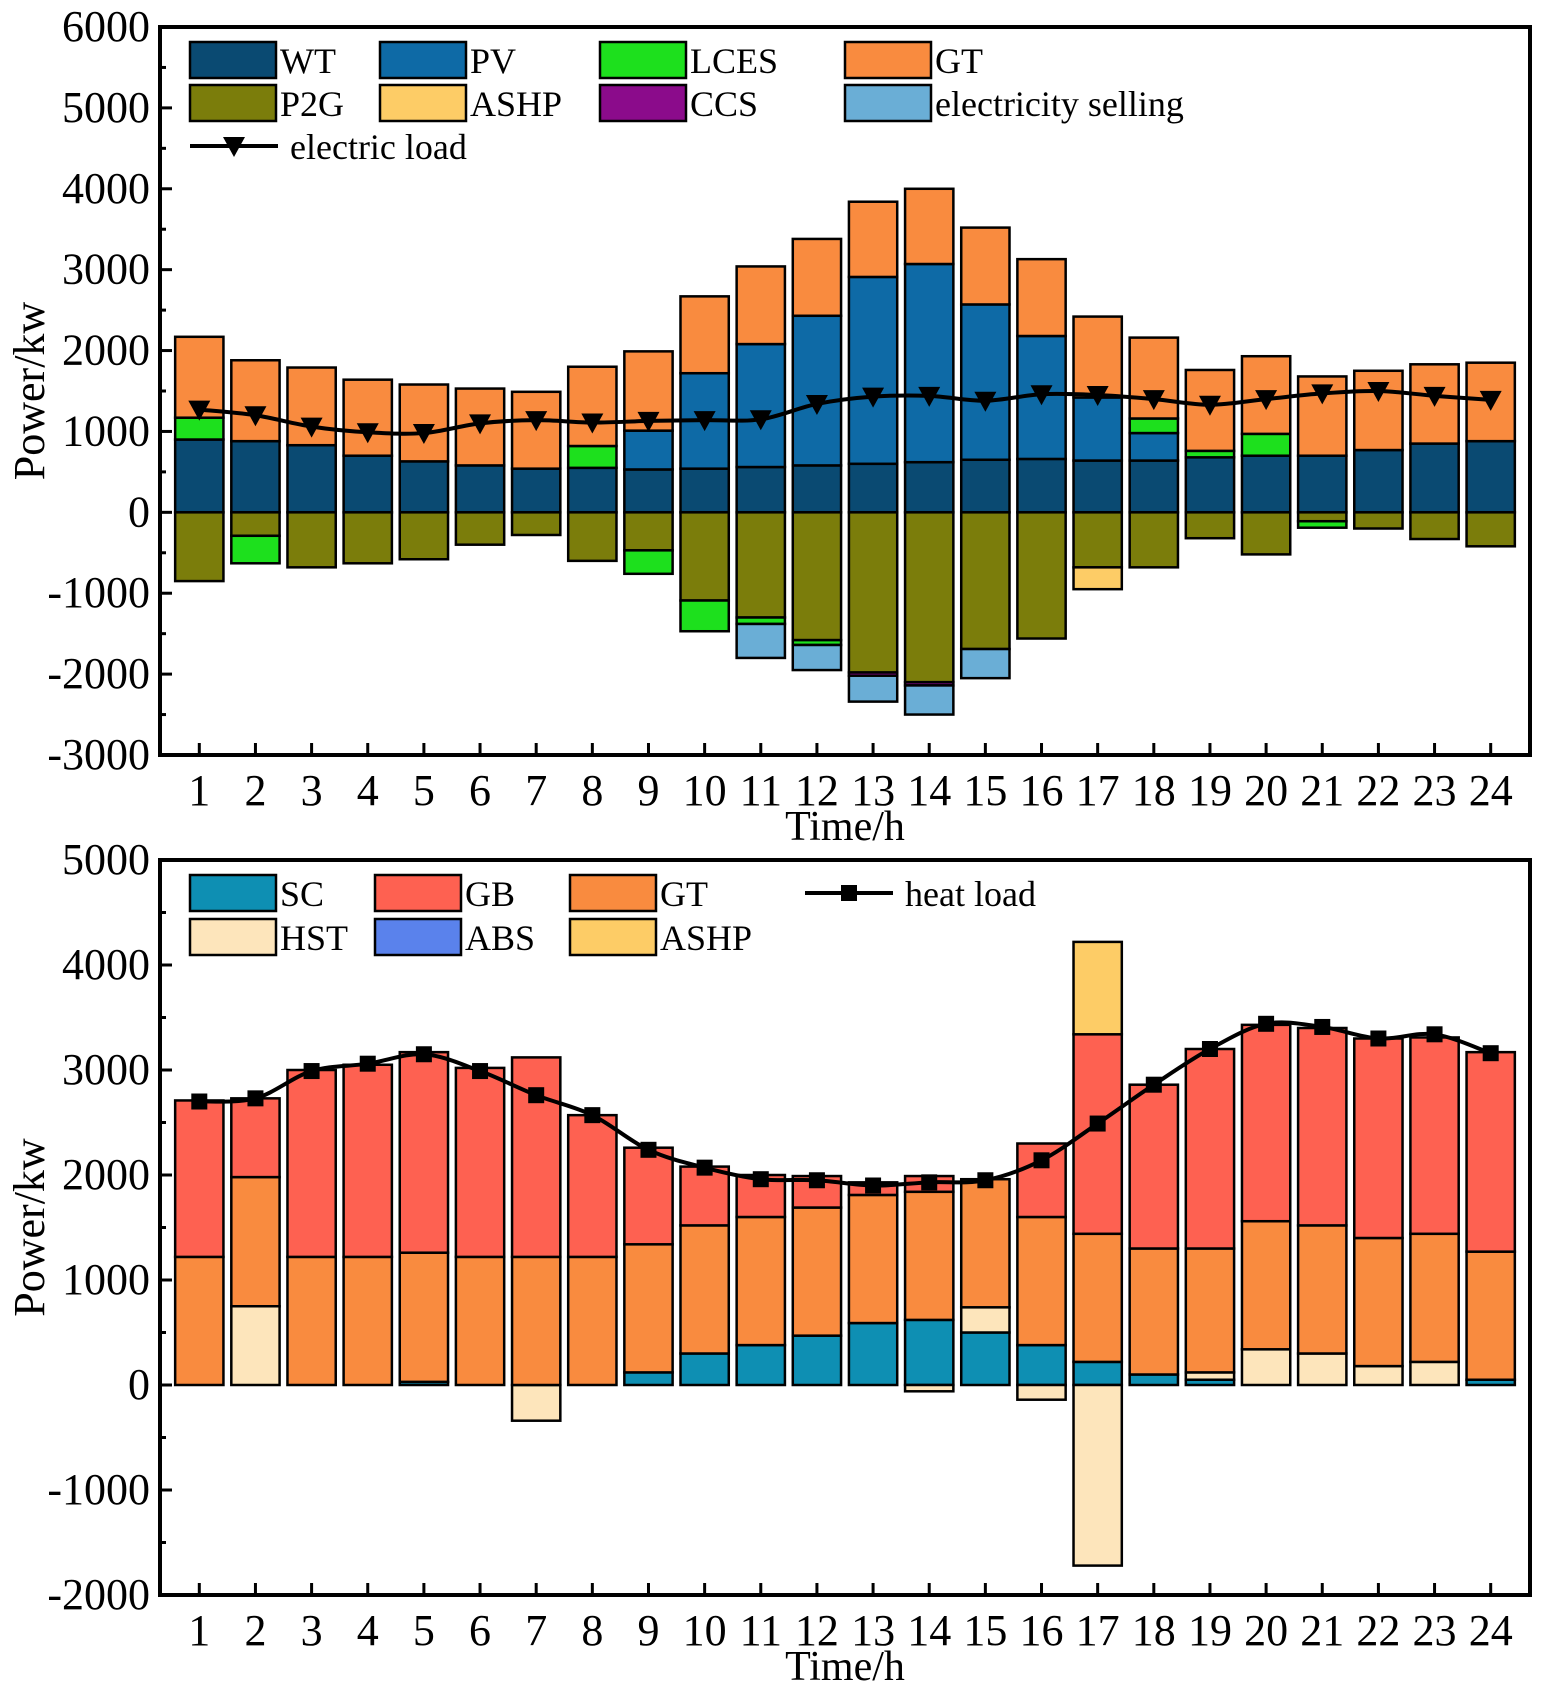 Image resolution: width=1542 pixels, height=1681 pixels. Describe the element at coordinates (106, 1069) in the screenshot. I see `y-tick-label: 3000` at that location.